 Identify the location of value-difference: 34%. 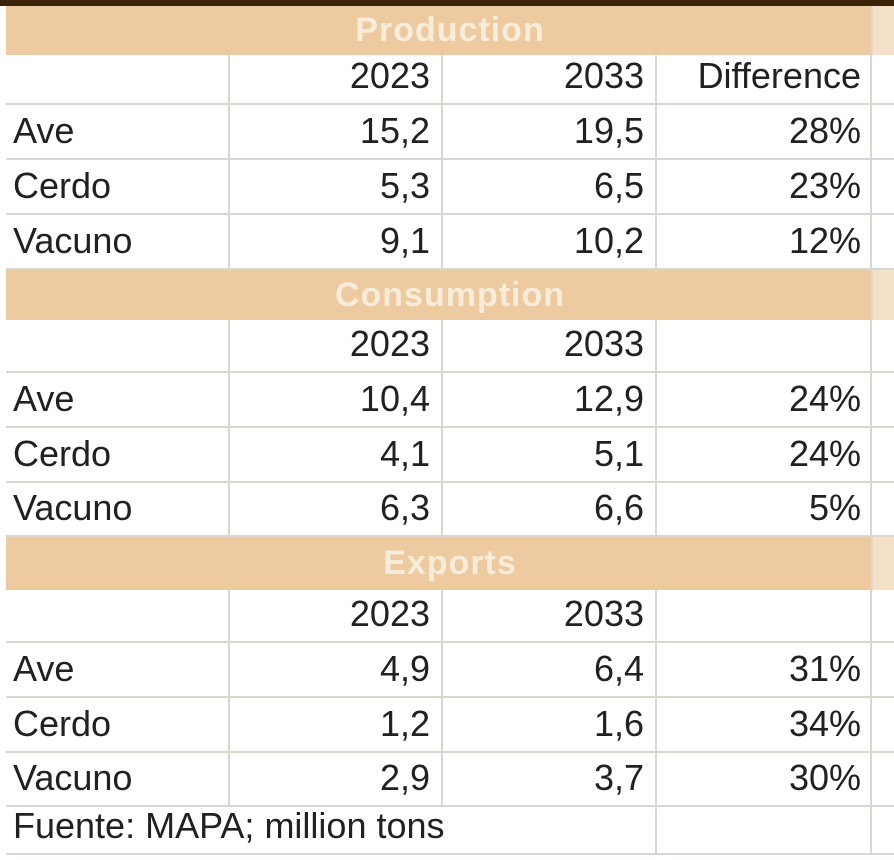
(764, 725).